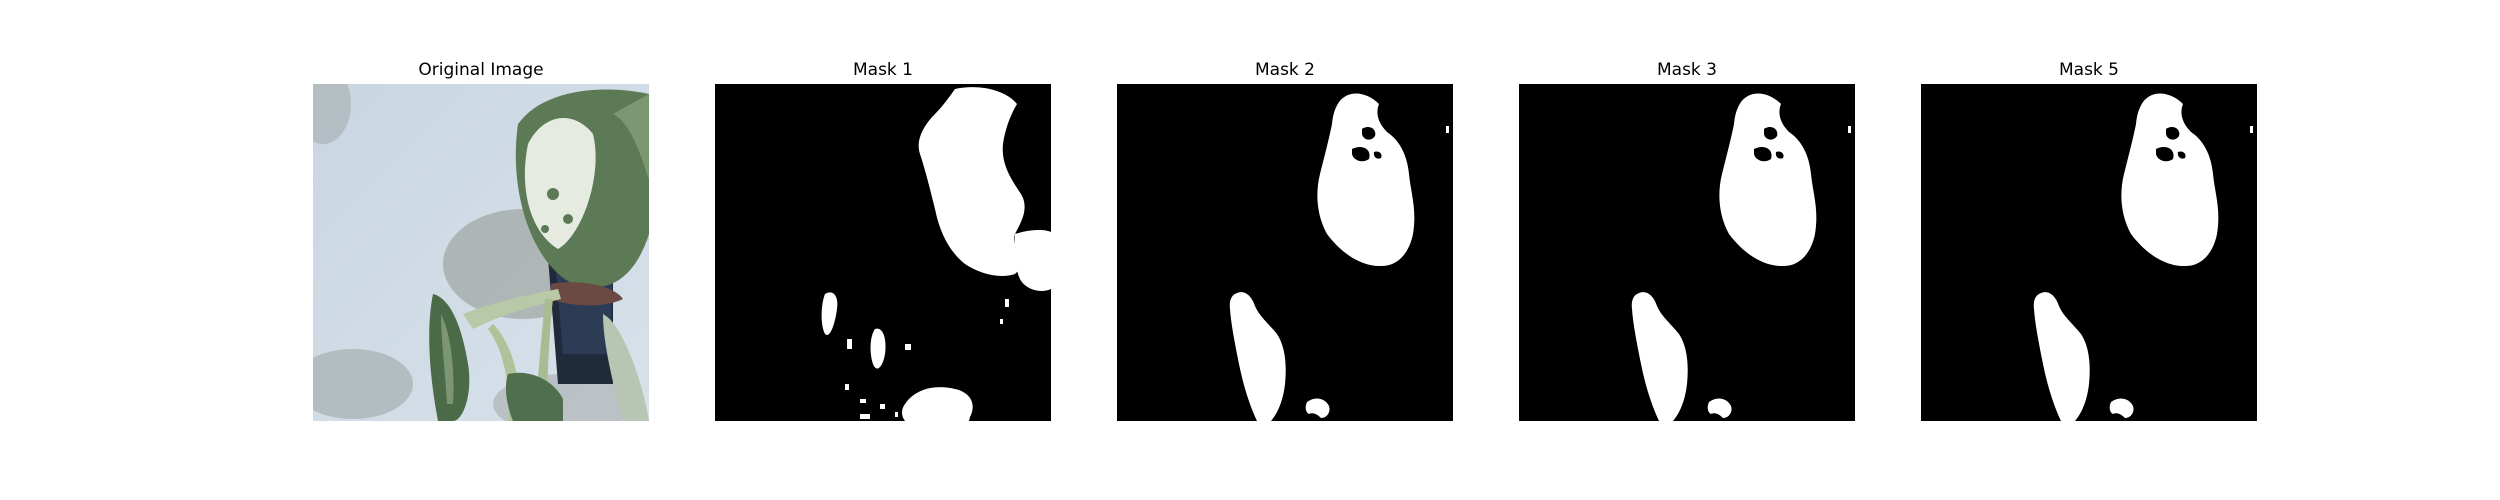 The height and width of the screenshot is (500, 2500). What do you see at coordinates (1285, 70) in the screenshot?
I see `panel-title-mask-2: Mask 2` at bounding box center [1285, 70].